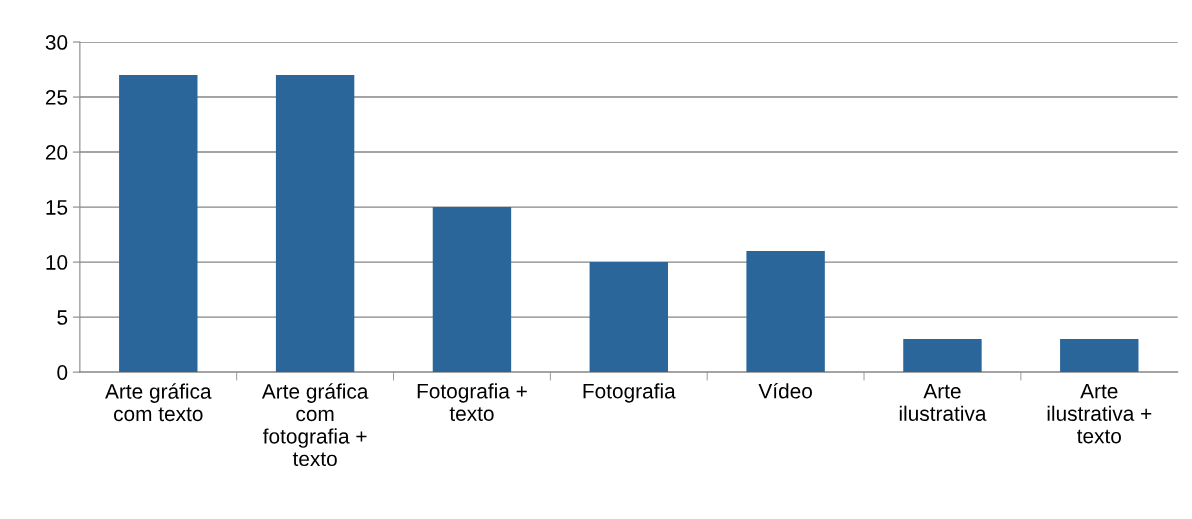 This screenshot has height=519, width=1192. Describe the element at coordinates (62, 372) in the screenshot. I see `y-tick-label: 0` at that location.